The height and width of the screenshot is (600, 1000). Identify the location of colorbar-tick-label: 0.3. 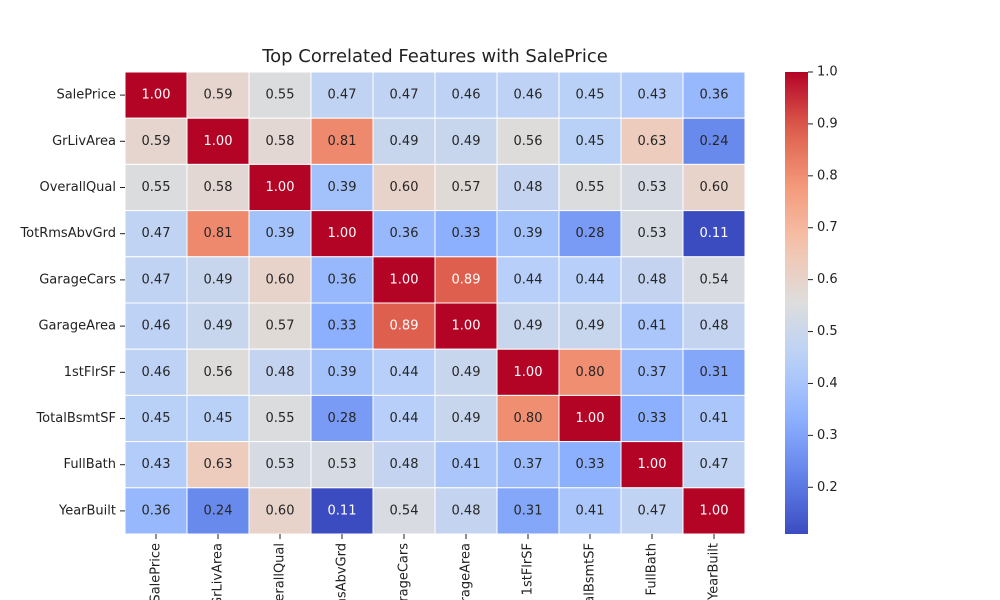
(827, 435).